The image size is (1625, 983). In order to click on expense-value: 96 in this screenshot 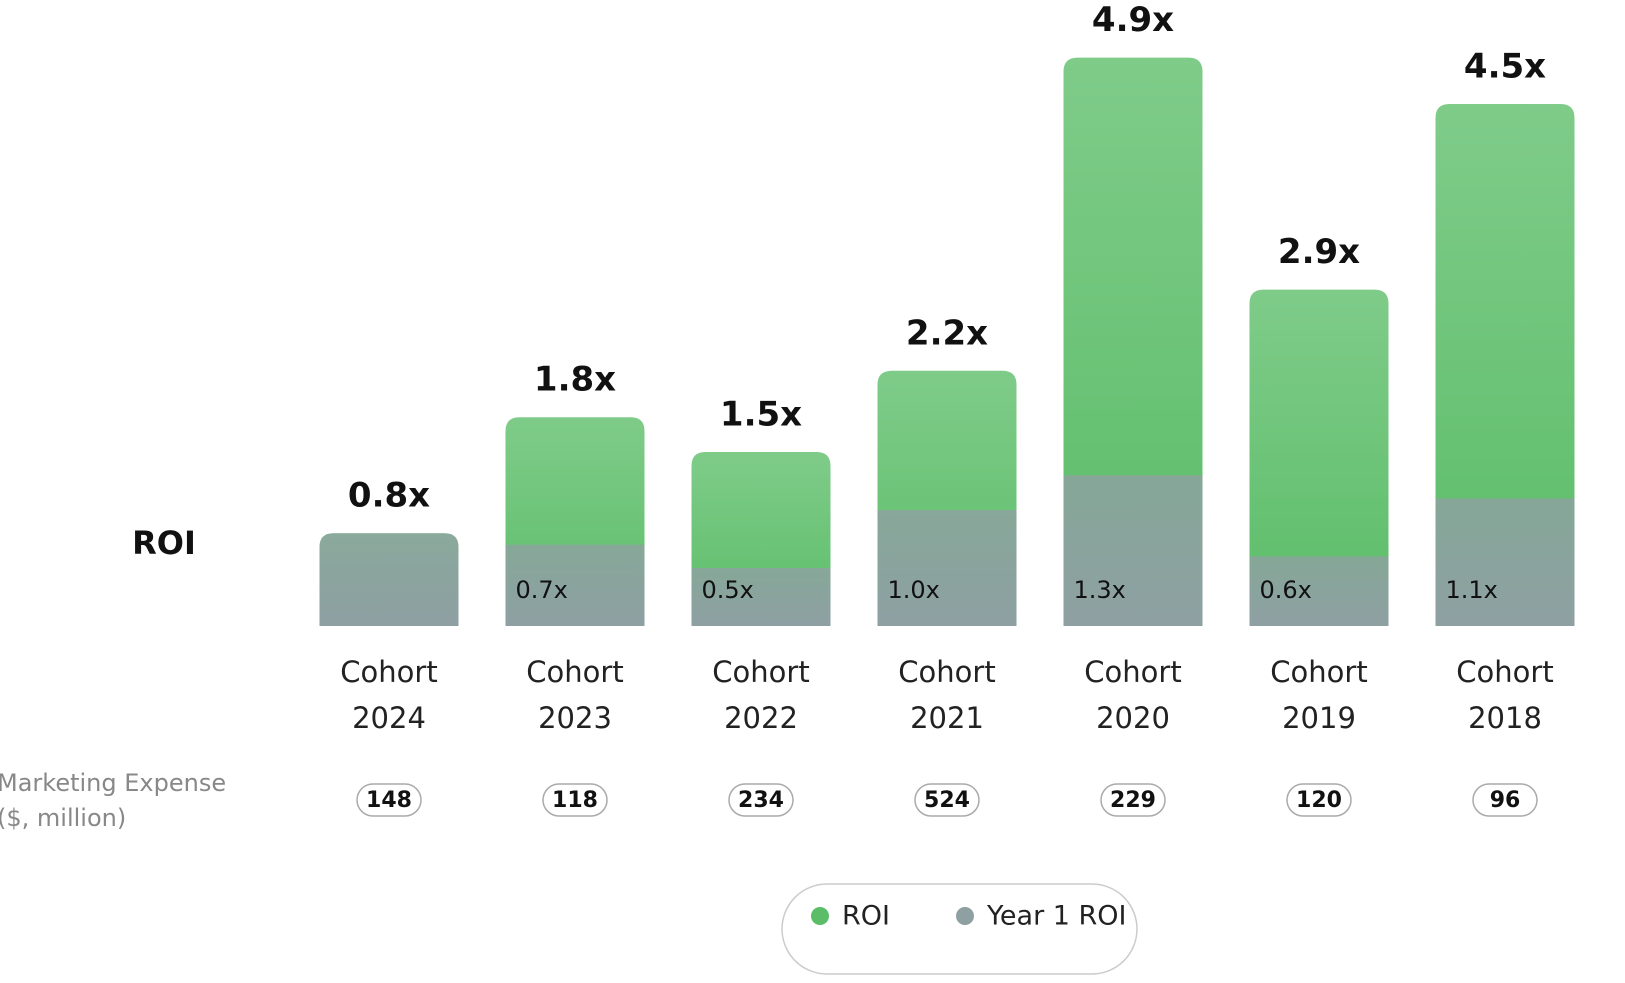, I will do `click(1505, 800)`.